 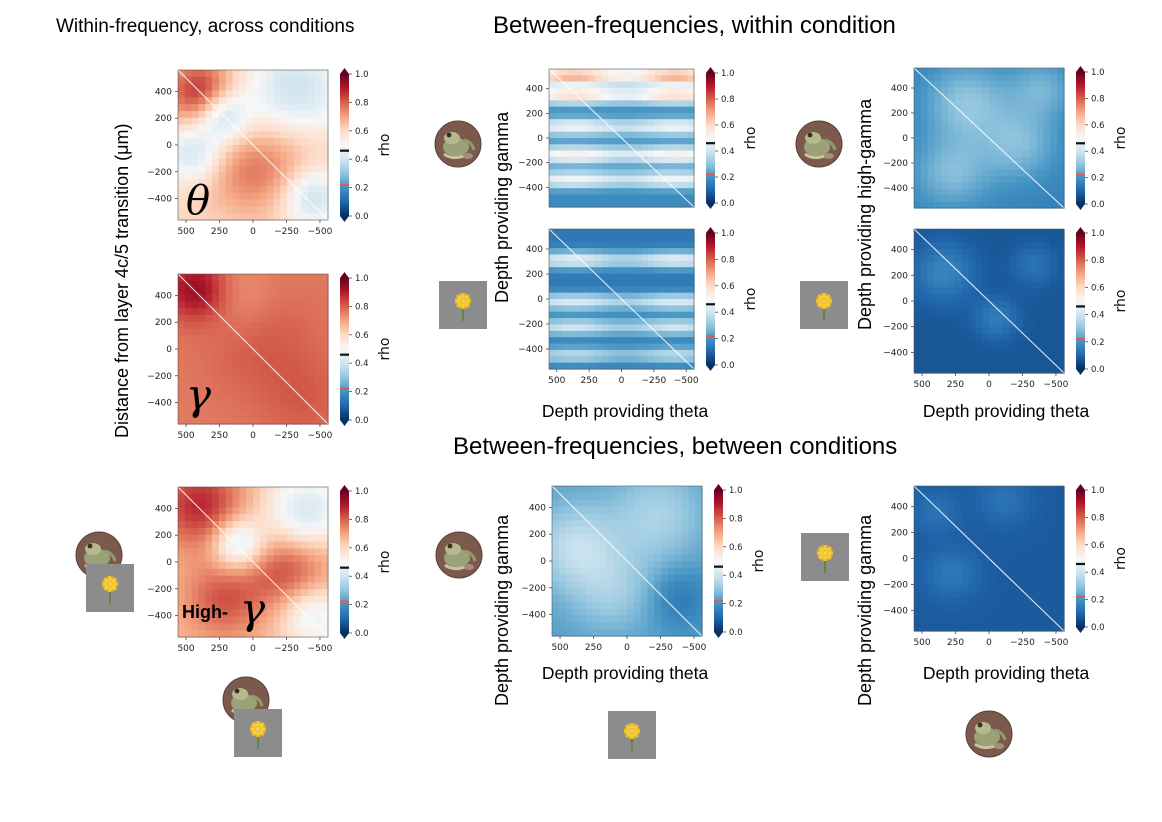 What do you see at coordinates (751, 138) in the screenshot?
I see `colorbar-label: rho` at bounding box center [751, 138].